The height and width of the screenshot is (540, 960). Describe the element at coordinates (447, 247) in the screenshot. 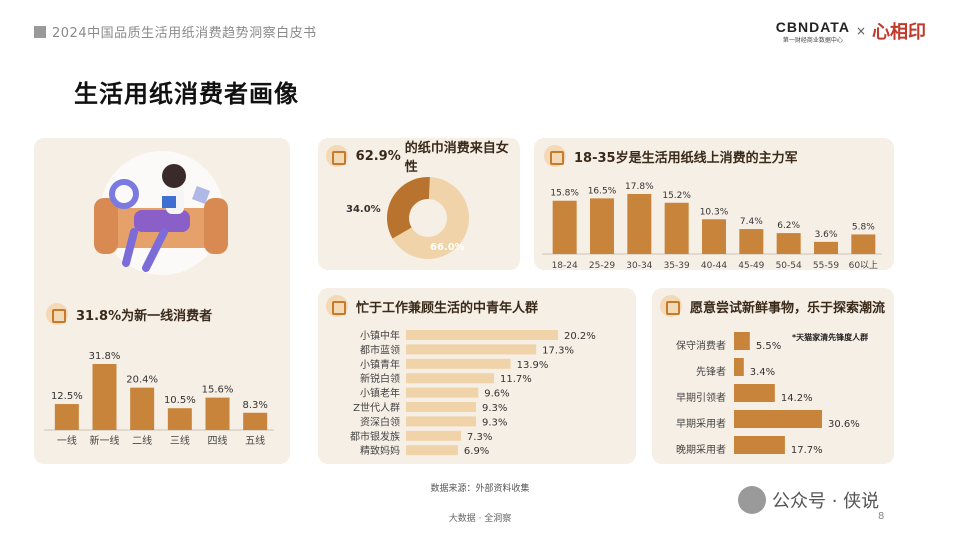

I see `donut-label-light: 66.0%` at that location.